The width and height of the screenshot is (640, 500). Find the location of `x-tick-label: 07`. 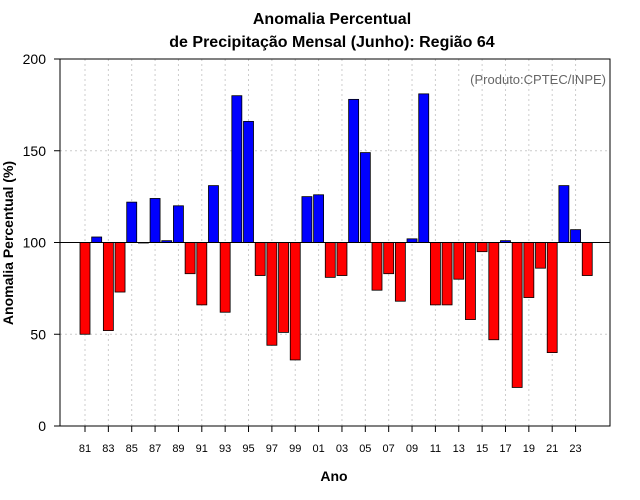

x-tick-label: 07 is located at coordinates (389, 449).